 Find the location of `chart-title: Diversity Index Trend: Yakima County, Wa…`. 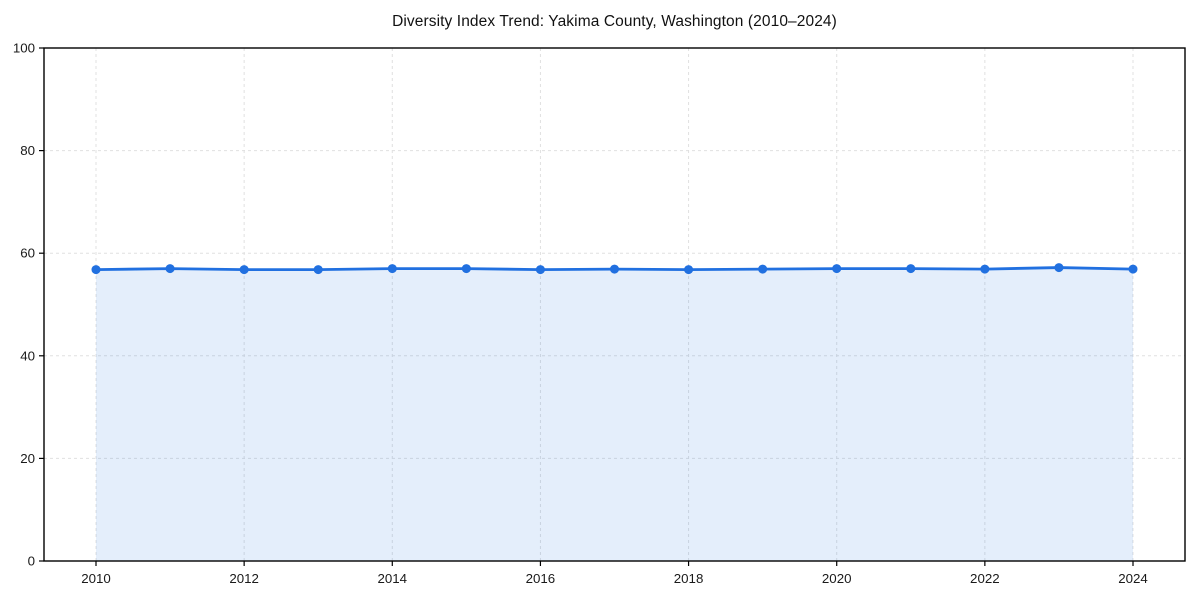

chart-title: Diversity Index Trend: Yakima County, Wa… is located at coordinates (614, 21).